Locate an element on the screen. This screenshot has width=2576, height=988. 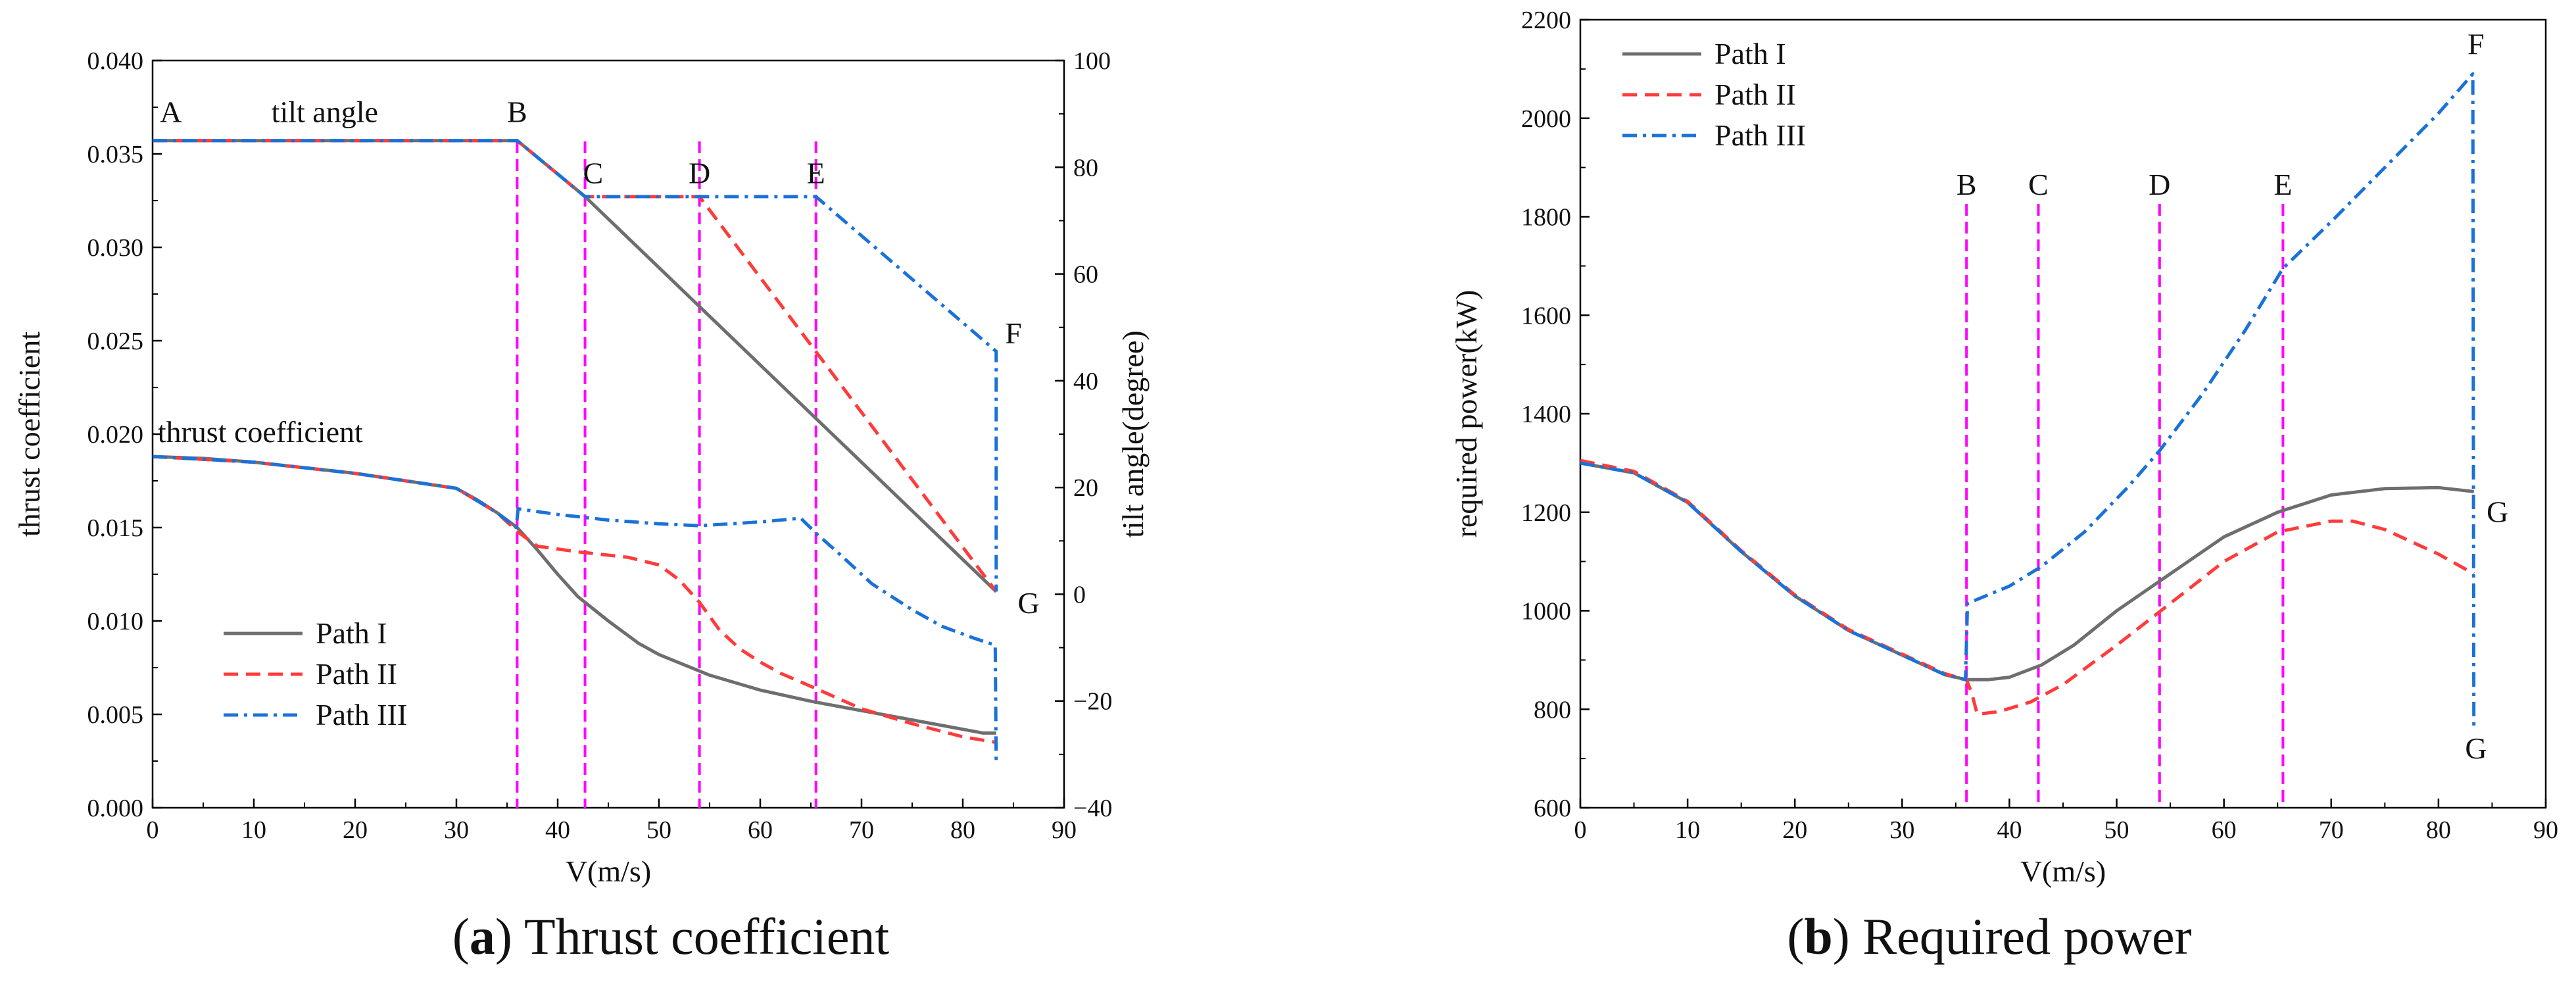
y-axis-title: thrust coefficient is located at coordinates (29, 435).